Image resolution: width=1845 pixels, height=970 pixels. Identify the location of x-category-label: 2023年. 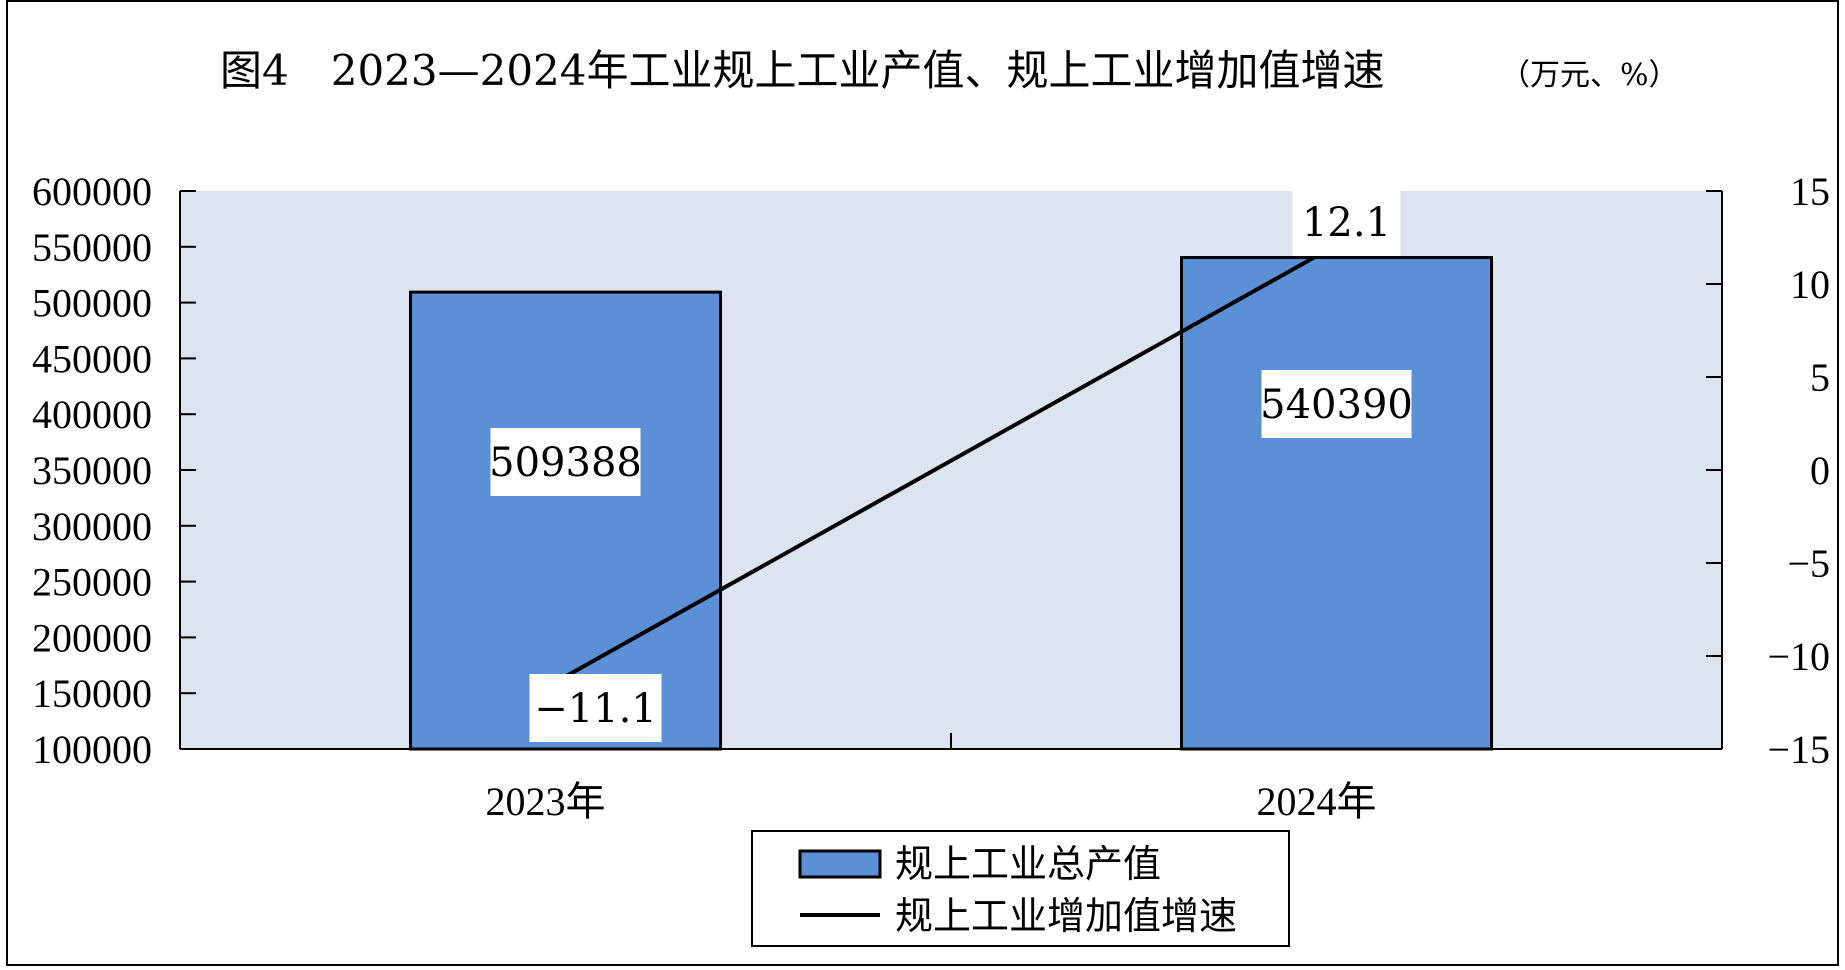
(546, 801).